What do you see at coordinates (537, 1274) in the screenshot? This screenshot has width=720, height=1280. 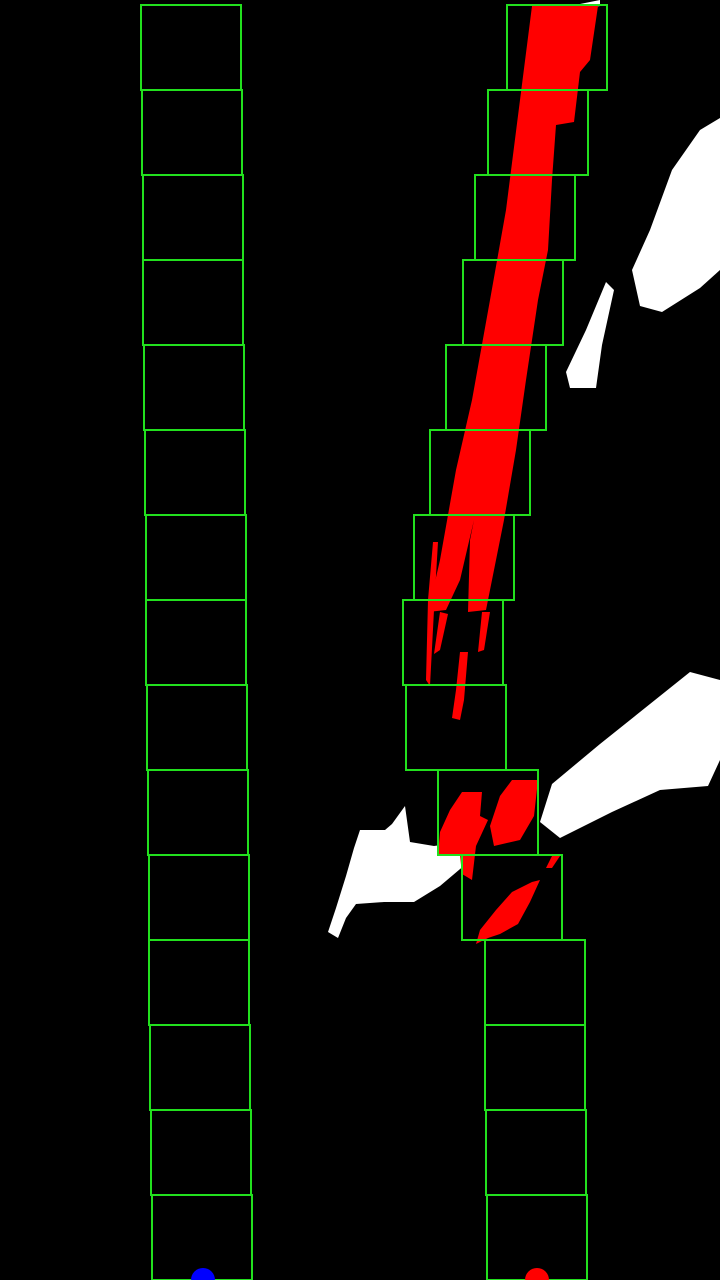 I see `right-lane-base-marker` at bounding box center [537, 1274].